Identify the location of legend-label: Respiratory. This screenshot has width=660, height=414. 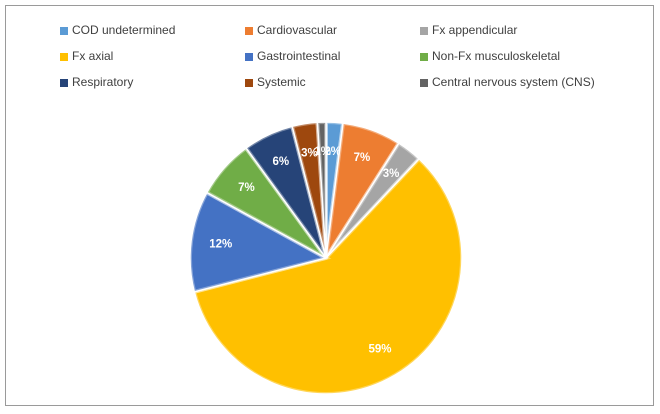
(102, 82).